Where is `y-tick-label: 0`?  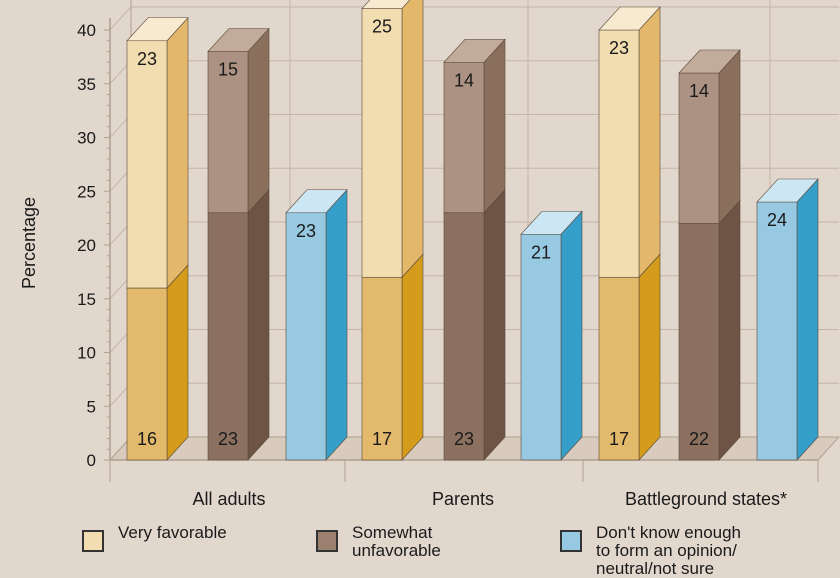
y-tick-label: 0 is located at coordinates (91, 460).